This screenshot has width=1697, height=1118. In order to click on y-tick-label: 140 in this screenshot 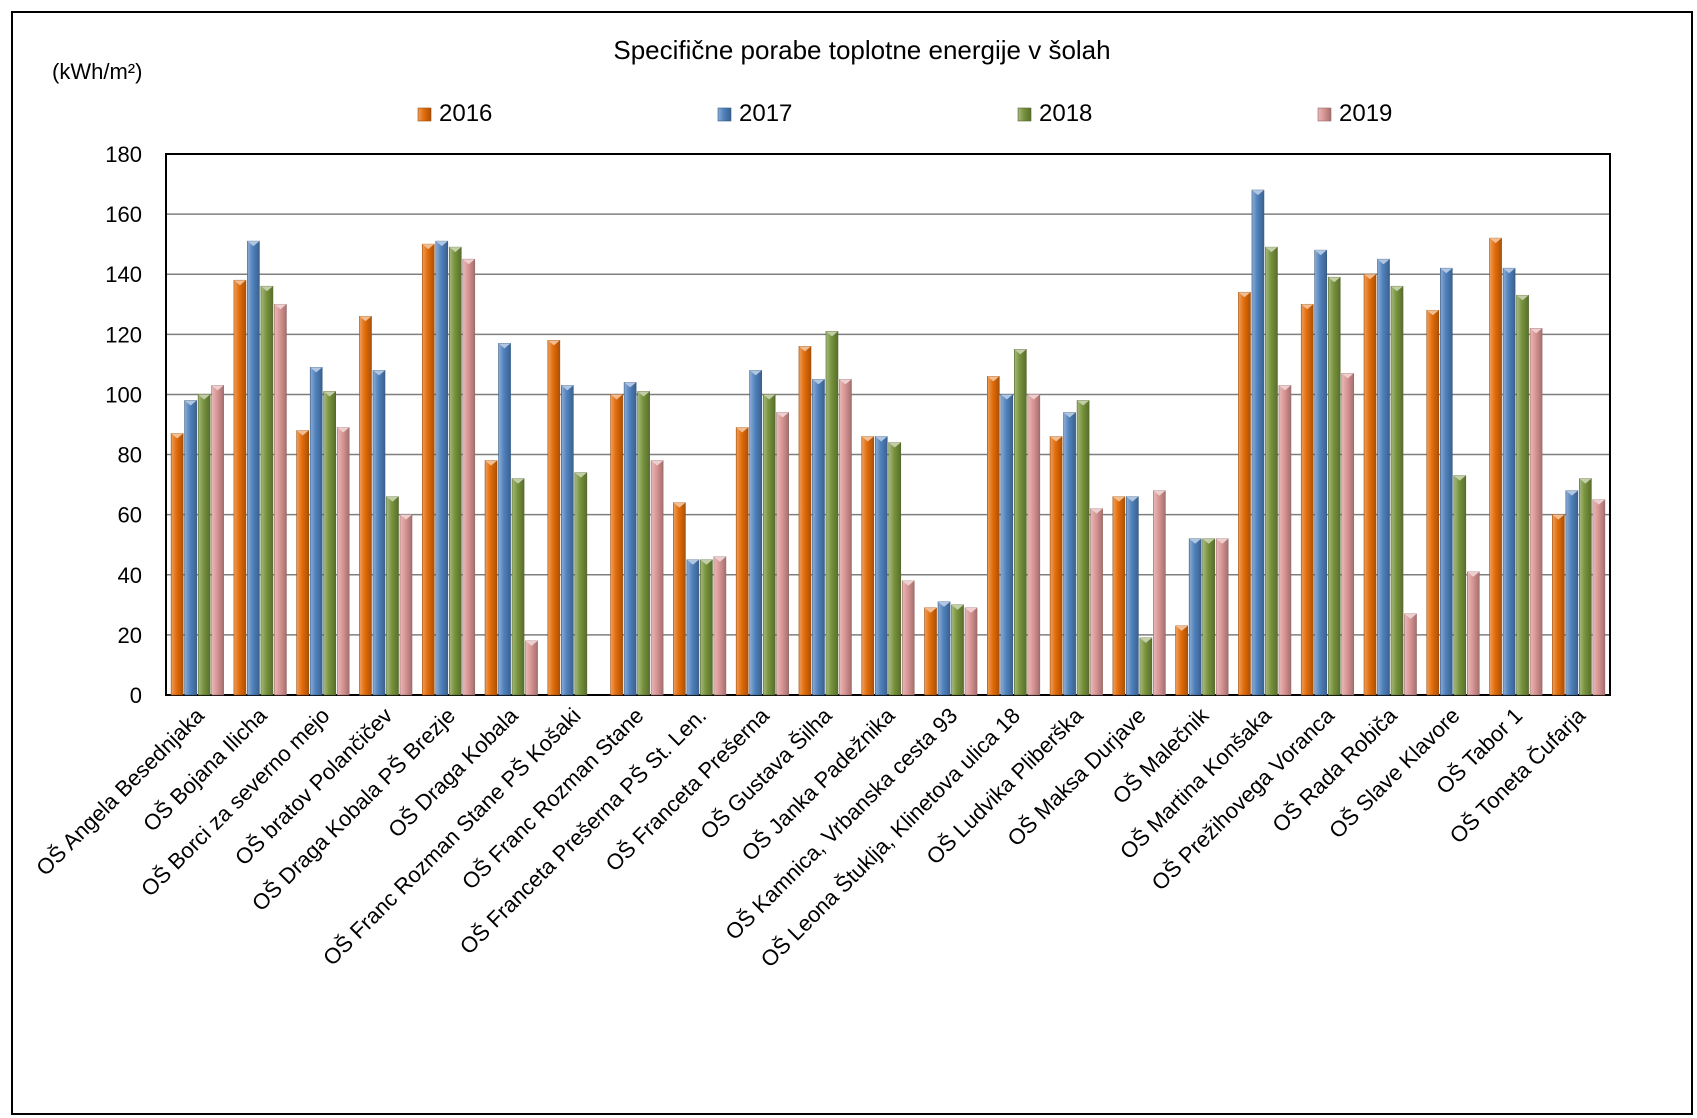, I will do `click(123, 274)`.